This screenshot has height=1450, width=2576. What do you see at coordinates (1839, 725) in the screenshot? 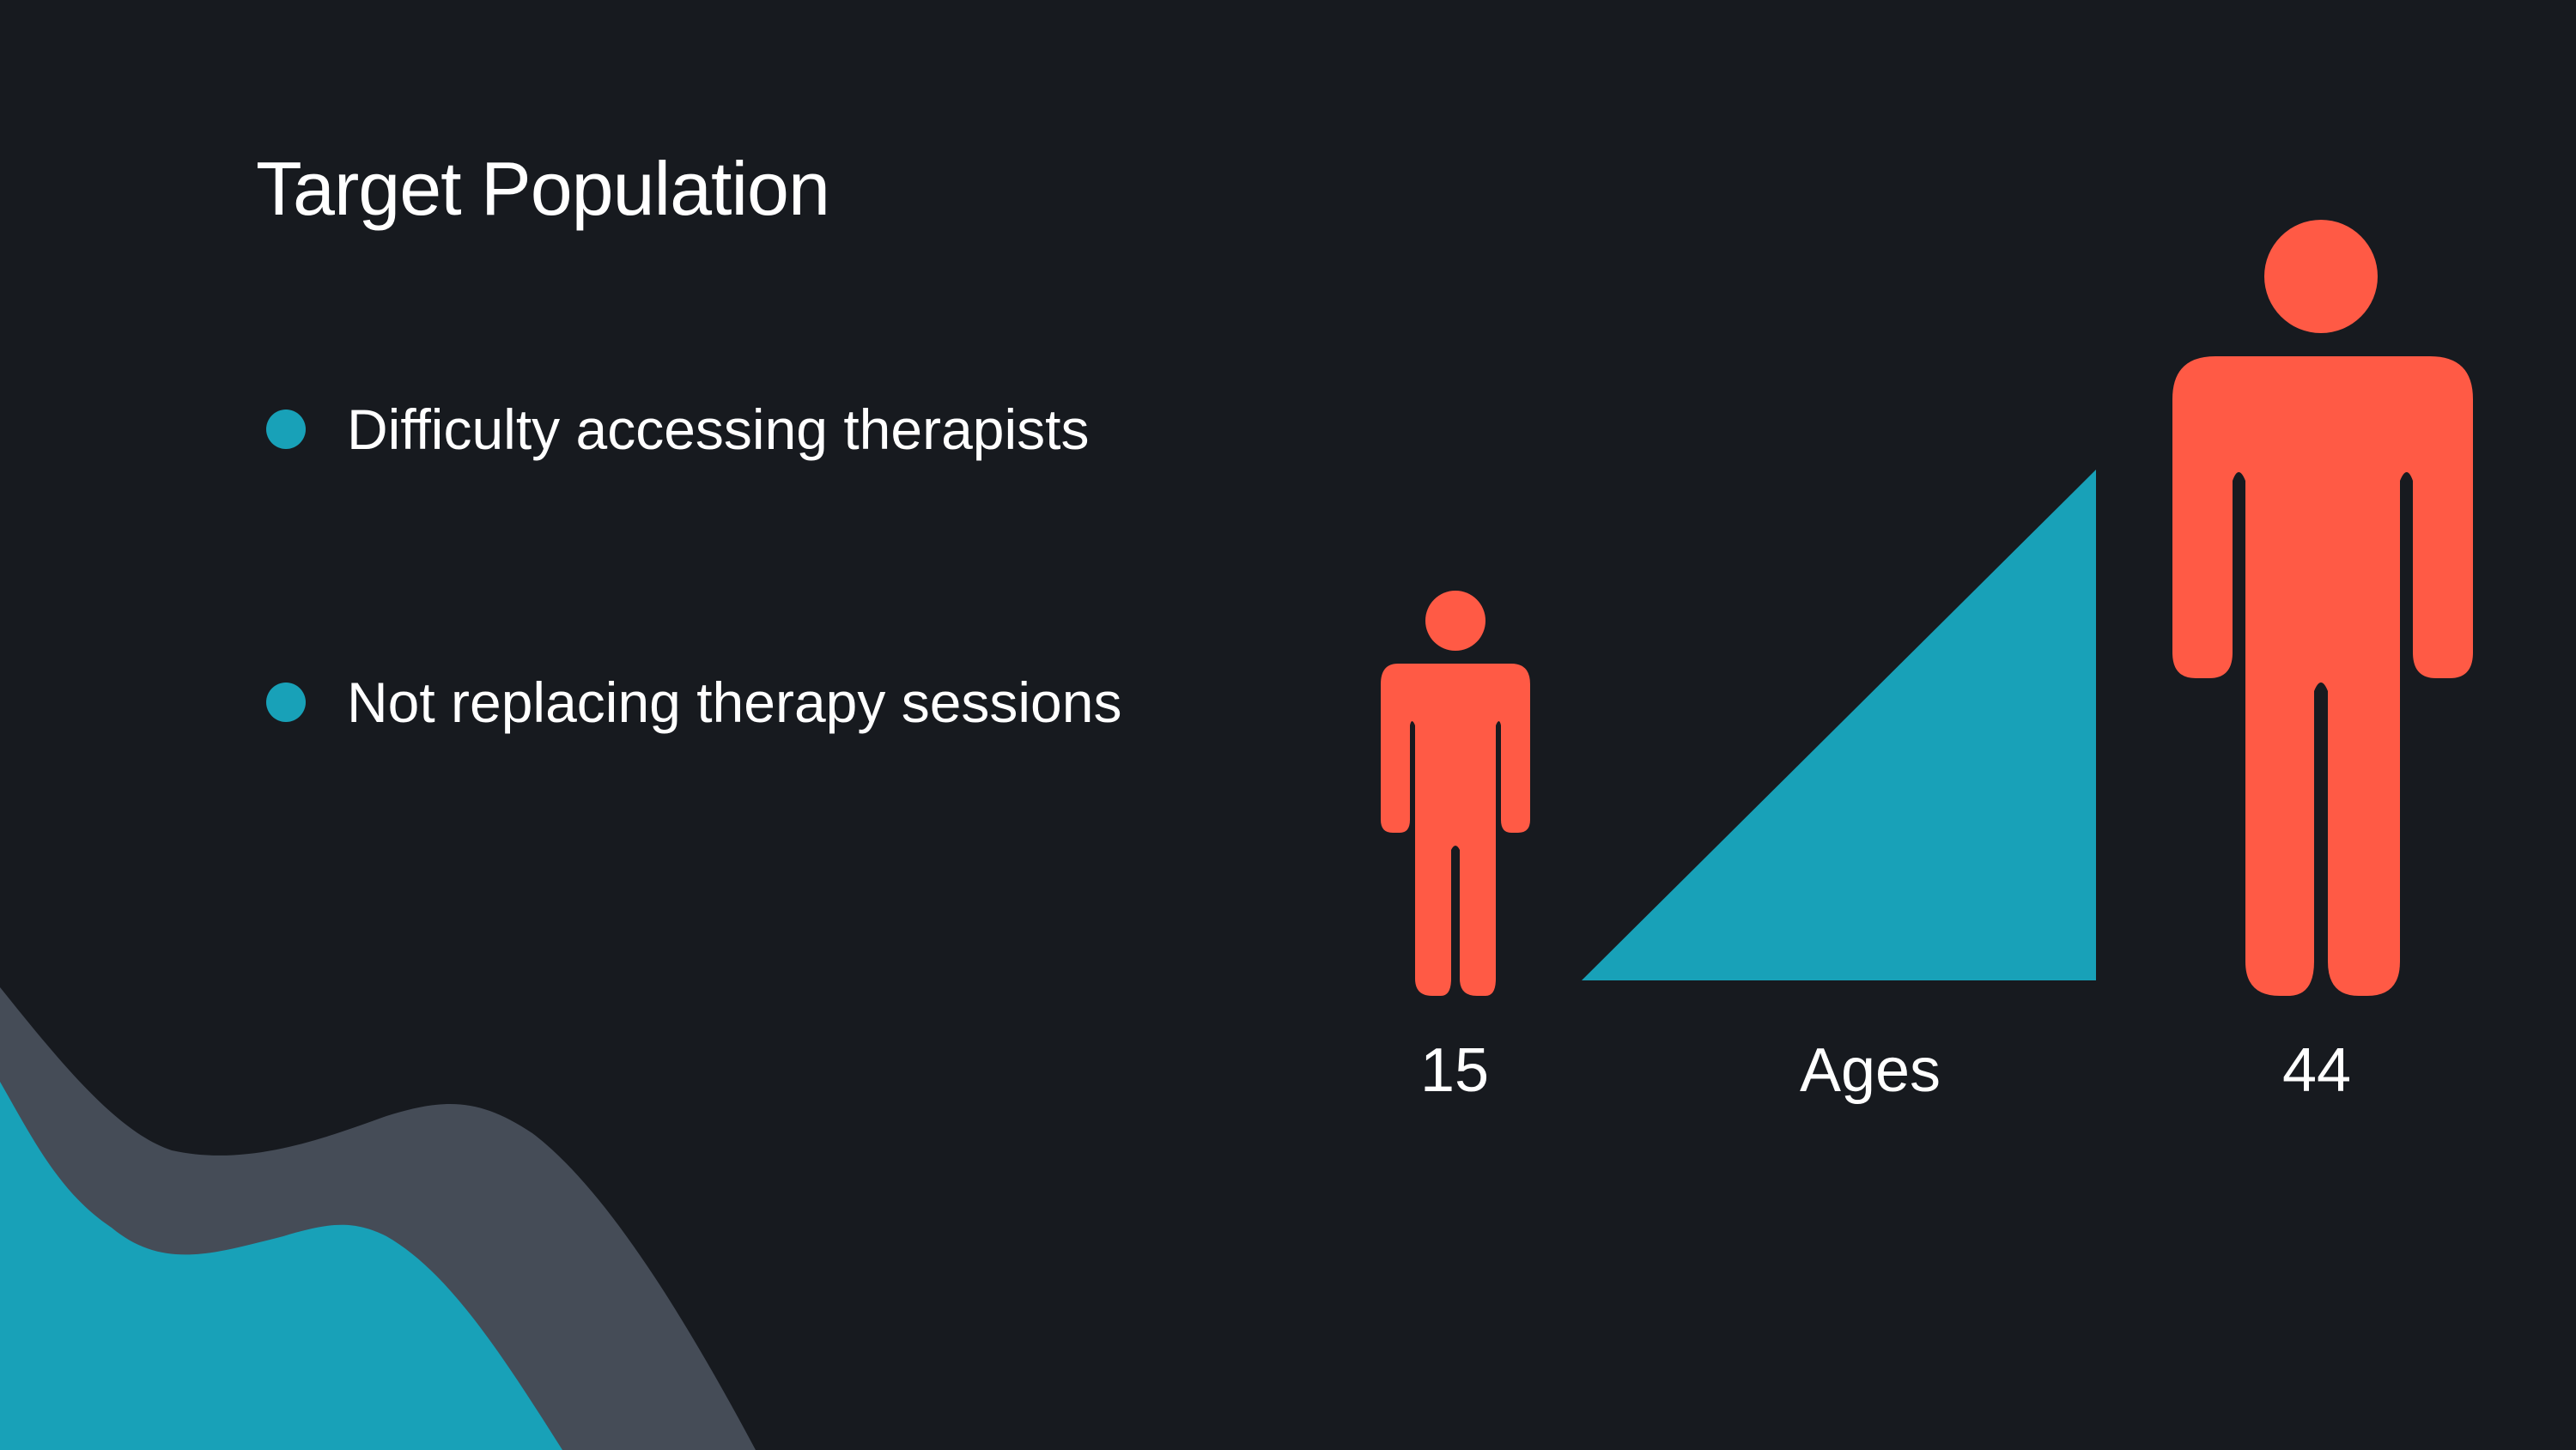
I see `ramp-triangle-icon` at bounding box center [1839, 725].